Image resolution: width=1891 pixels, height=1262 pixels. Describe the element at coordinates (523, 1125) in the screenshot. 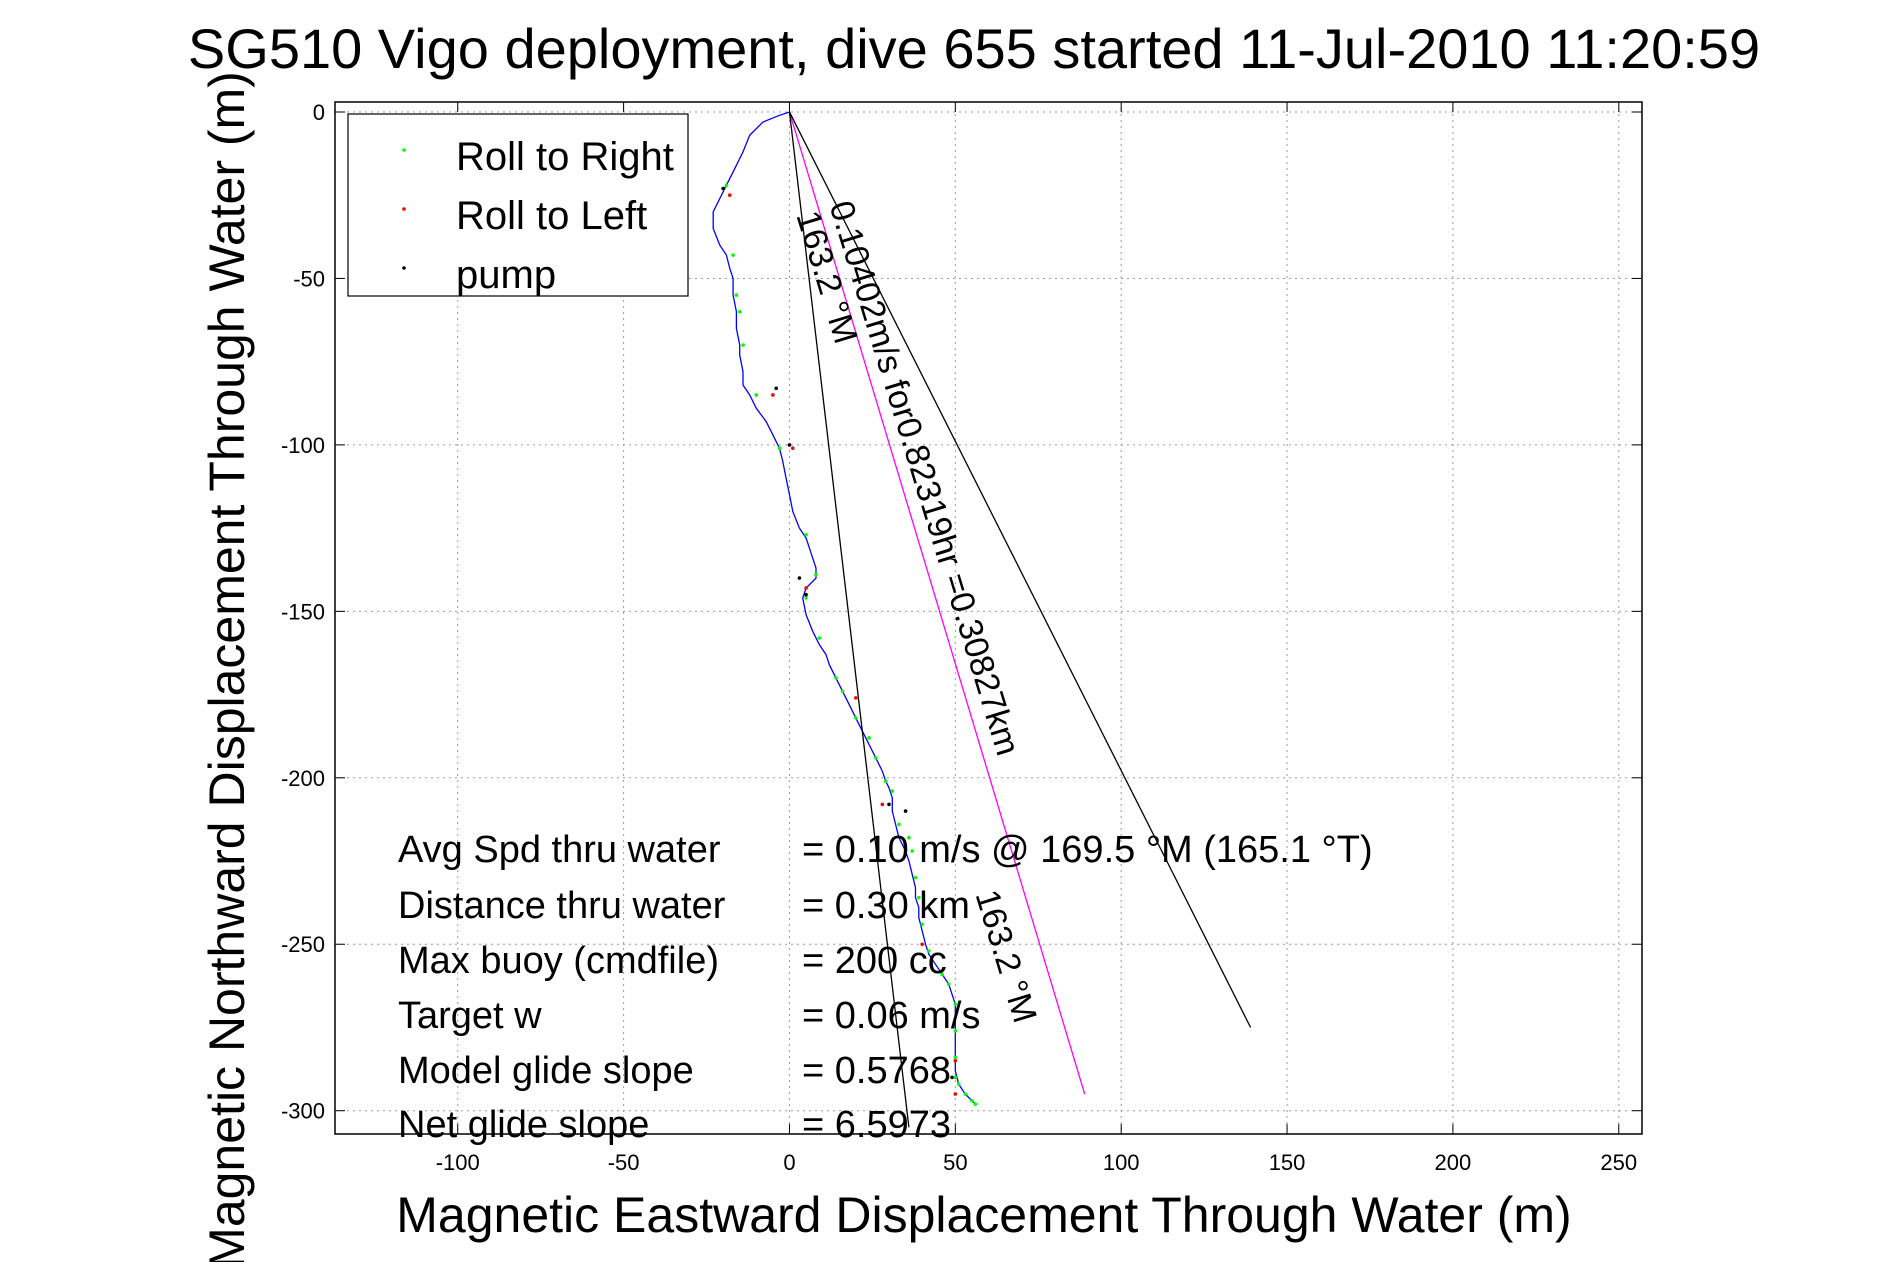

I see `stat-label-net-glide: Net glide slope` at that location.